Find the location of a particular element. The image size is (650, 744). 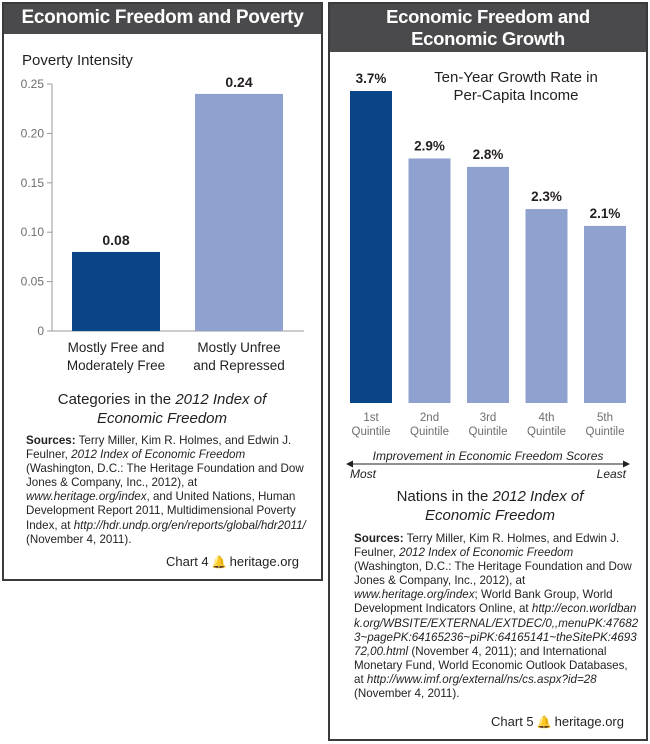

panel-title: Economic Freedom and Poverty is located at coordinates (162, 19).